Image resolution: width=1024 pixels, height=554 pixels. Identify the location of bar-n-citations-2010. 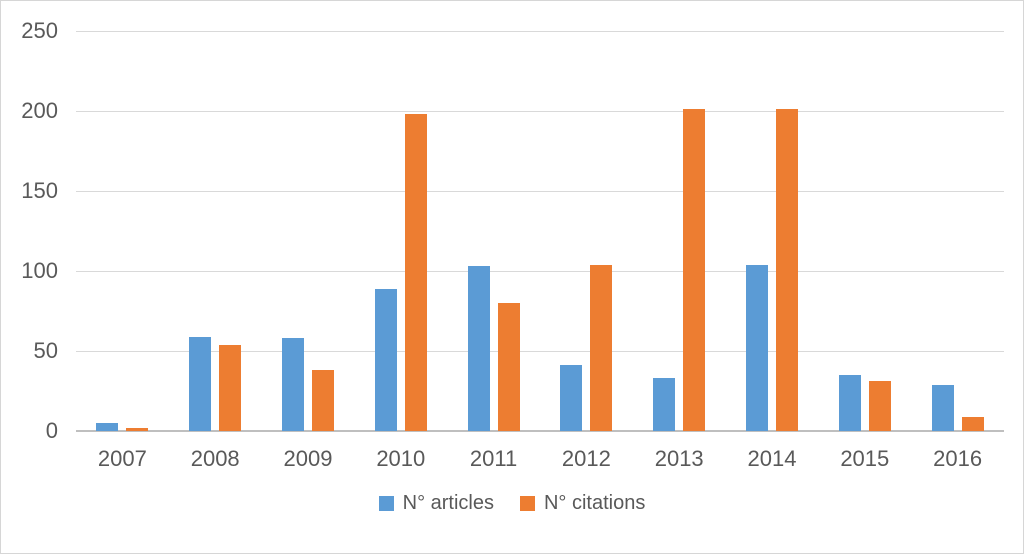
(415, 272).